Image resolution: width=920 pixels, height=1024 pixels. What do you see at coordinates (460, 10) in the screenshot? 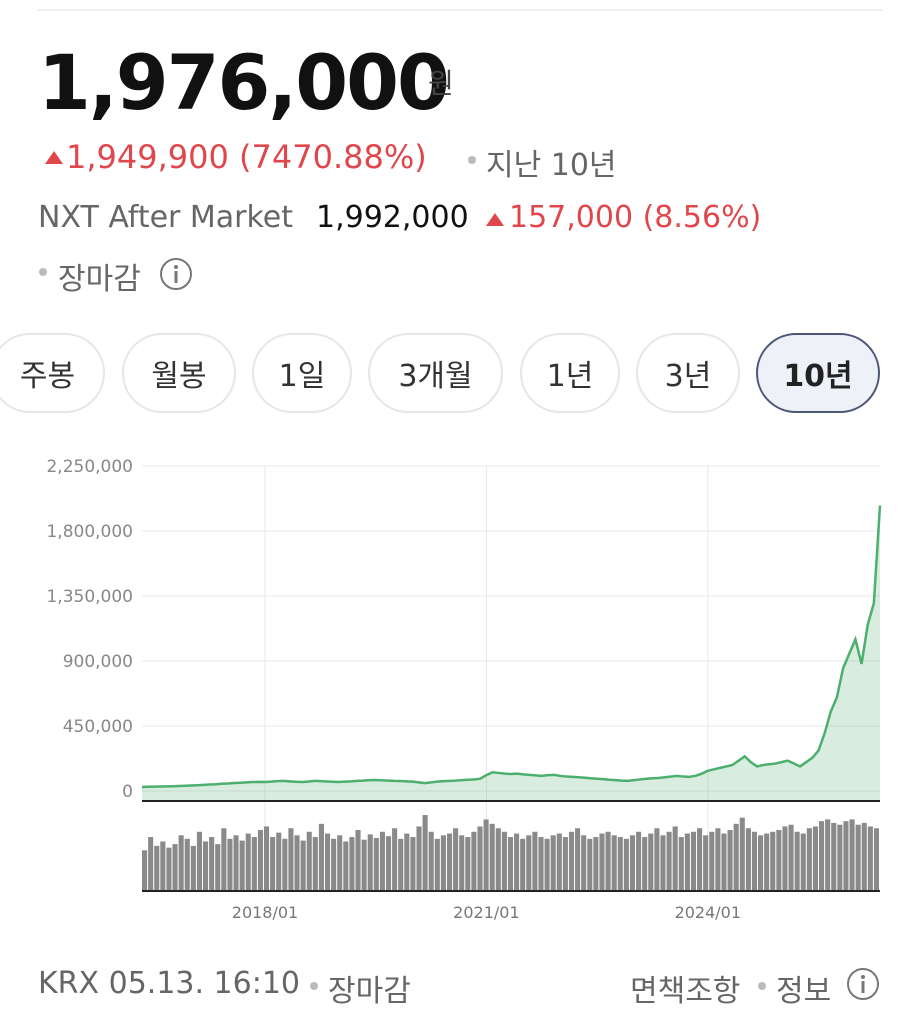
I see `top-rule` at bounding box center [460, 10].